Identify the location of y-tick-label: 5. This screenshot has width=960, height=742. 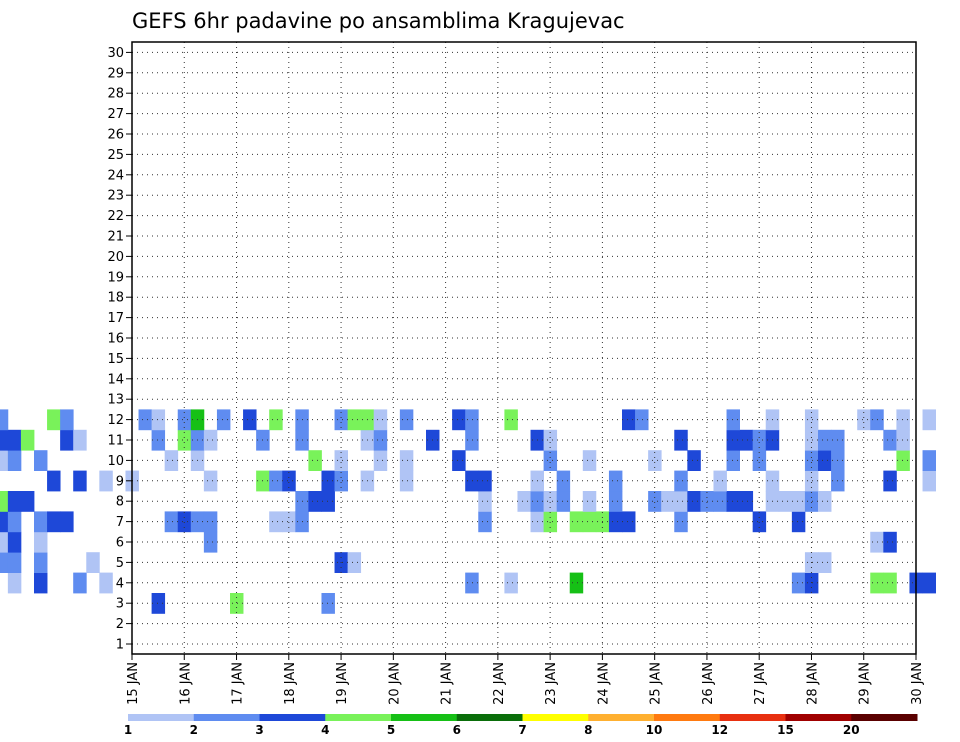
(120, 563).